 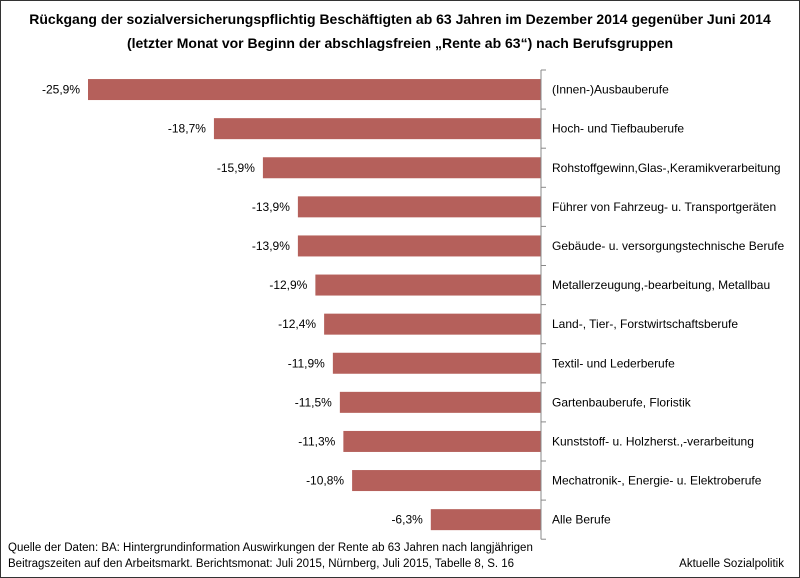 I want to click on value-label-2: -18,7%, so click(x=187, y=129).